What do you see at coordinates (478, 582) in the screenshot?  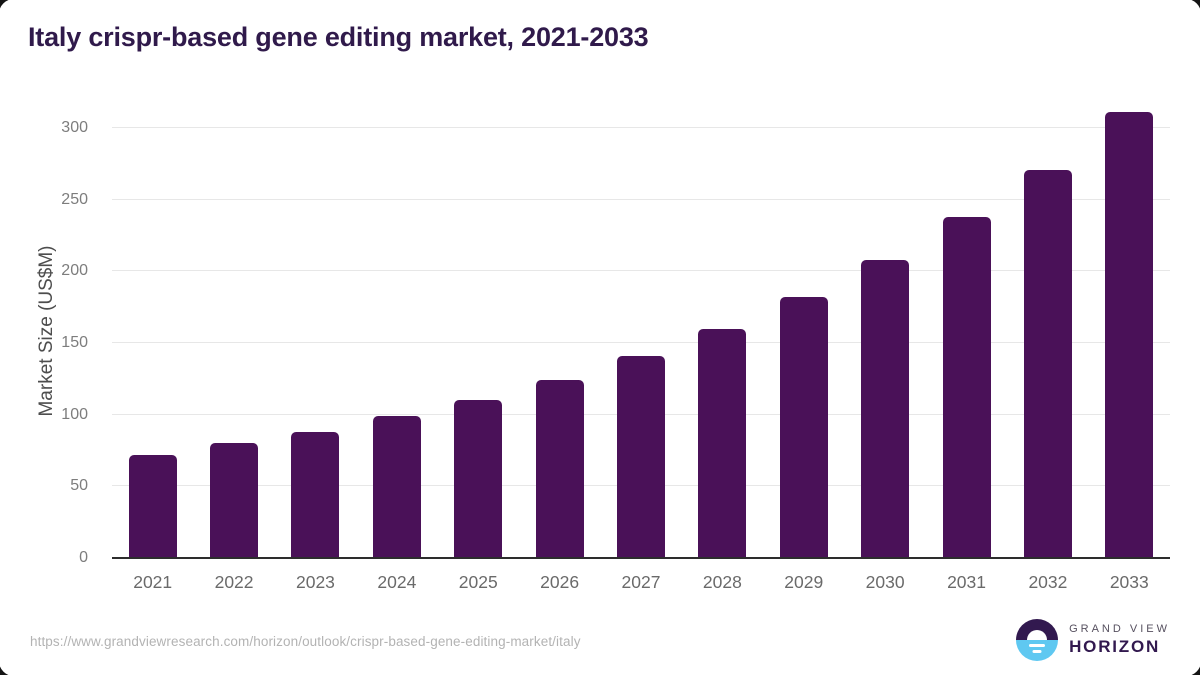 I see `x-tick-label: 2025` at bounding box center [478, 582].